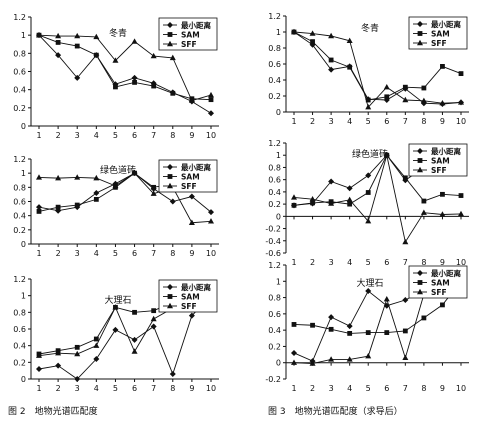 This screenshot has height=421, width=487. I want to click on y-tick-label: -0.6, so click(273, 253).